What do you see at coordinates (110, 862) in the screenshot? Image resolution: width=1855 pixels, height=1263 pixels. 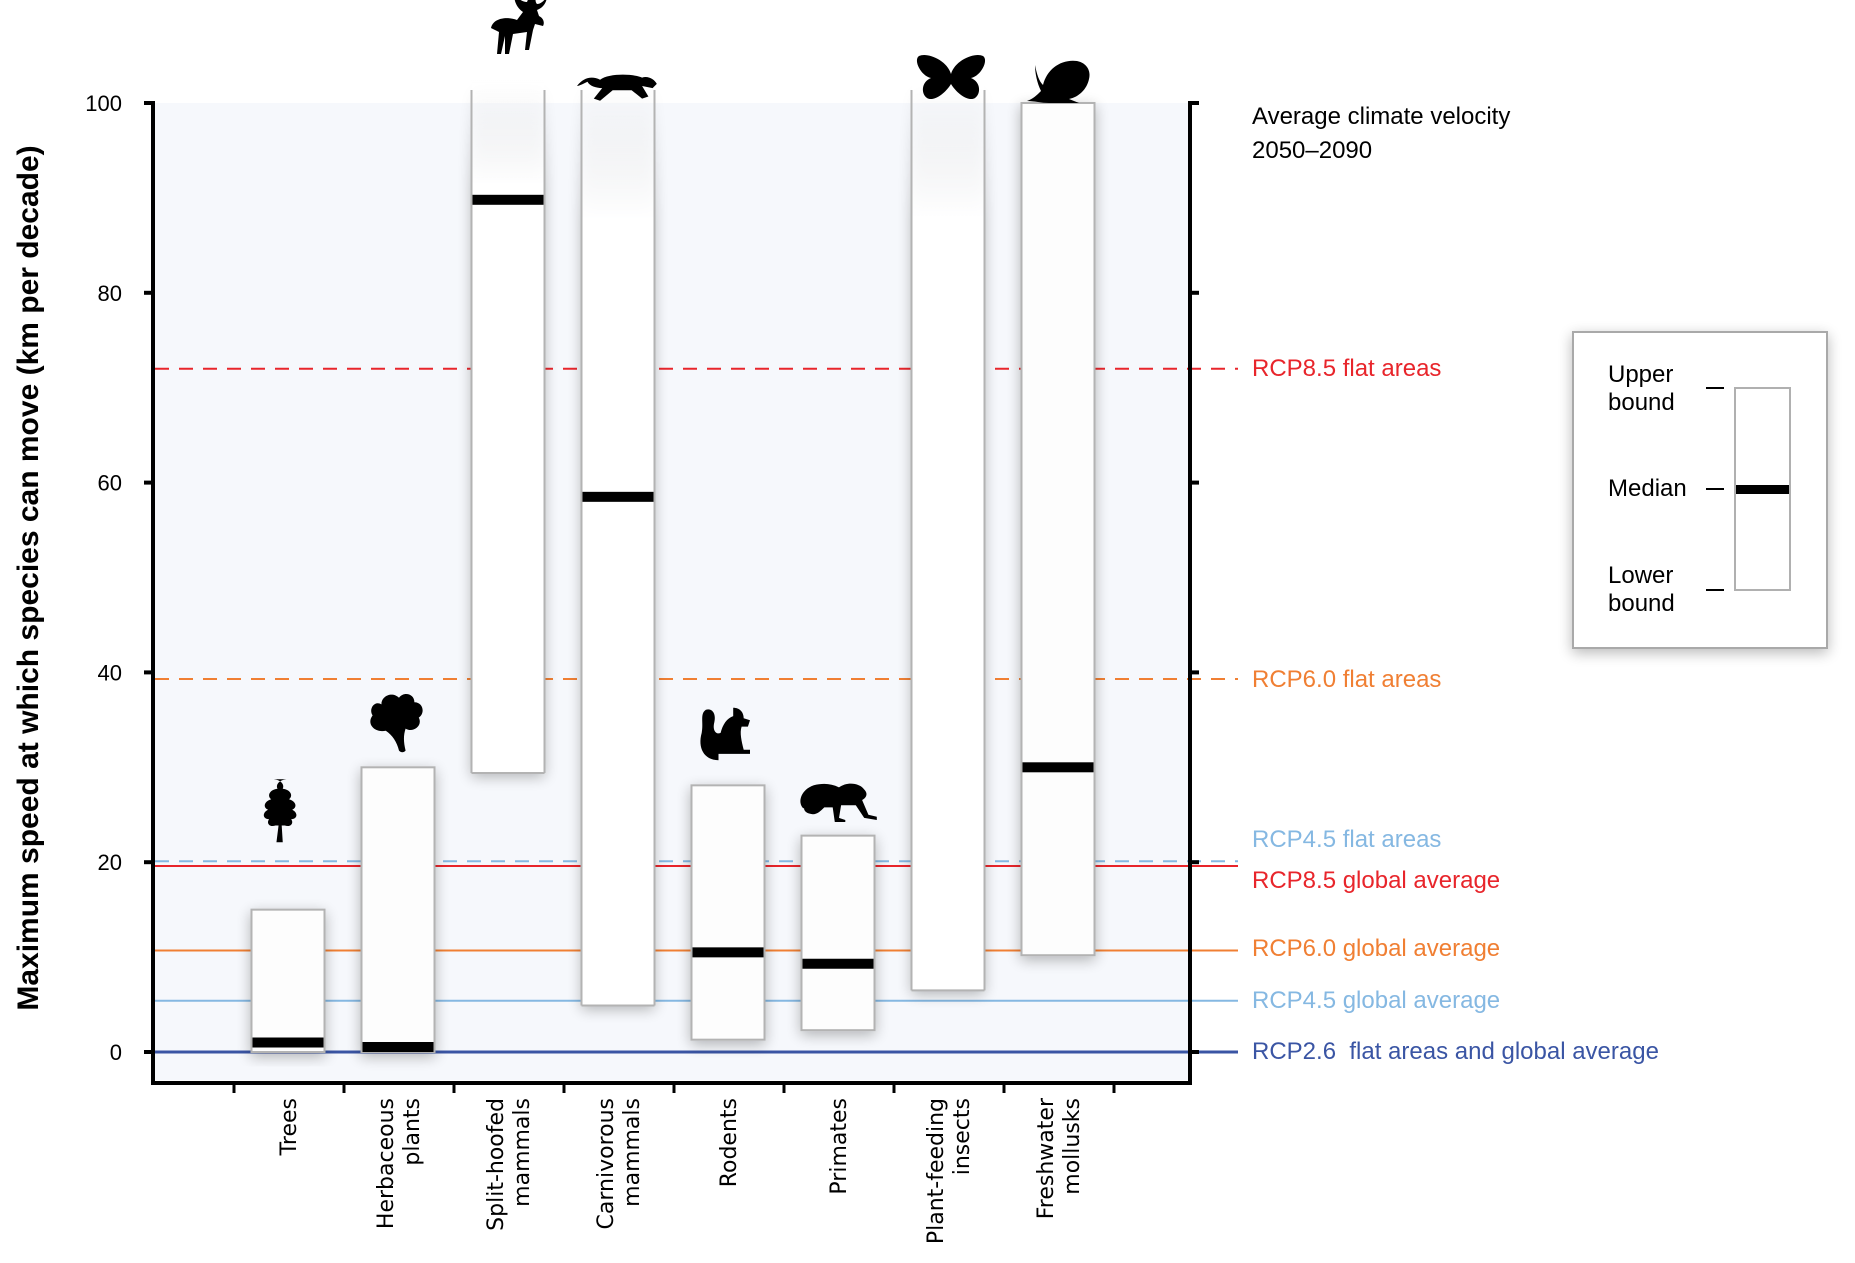 I see `y-tick-label: 20` at bounding box center [110, 862].